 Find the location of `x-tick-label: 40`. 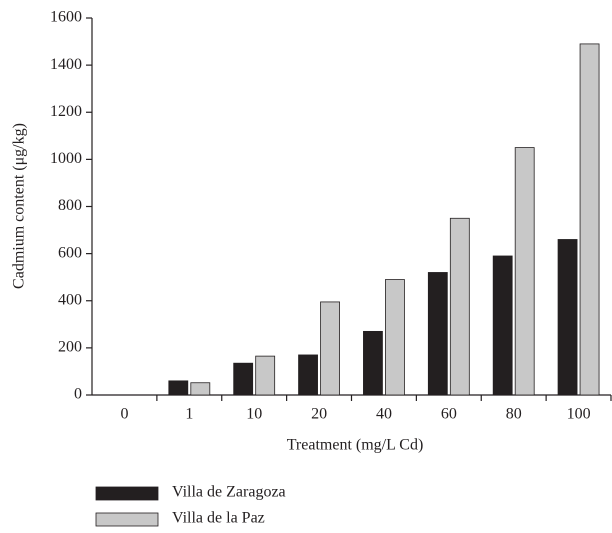

x-tick-label: 40 is located at coordinates (384, 414).